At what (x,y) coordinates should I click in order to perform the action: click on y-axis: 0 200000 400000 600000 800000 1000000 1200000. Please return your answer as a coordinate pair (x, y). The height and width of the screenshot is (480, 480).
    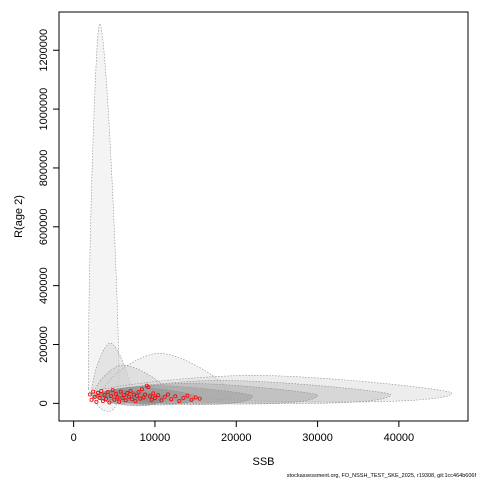
    Looking at the image, I should click on (49, 217).